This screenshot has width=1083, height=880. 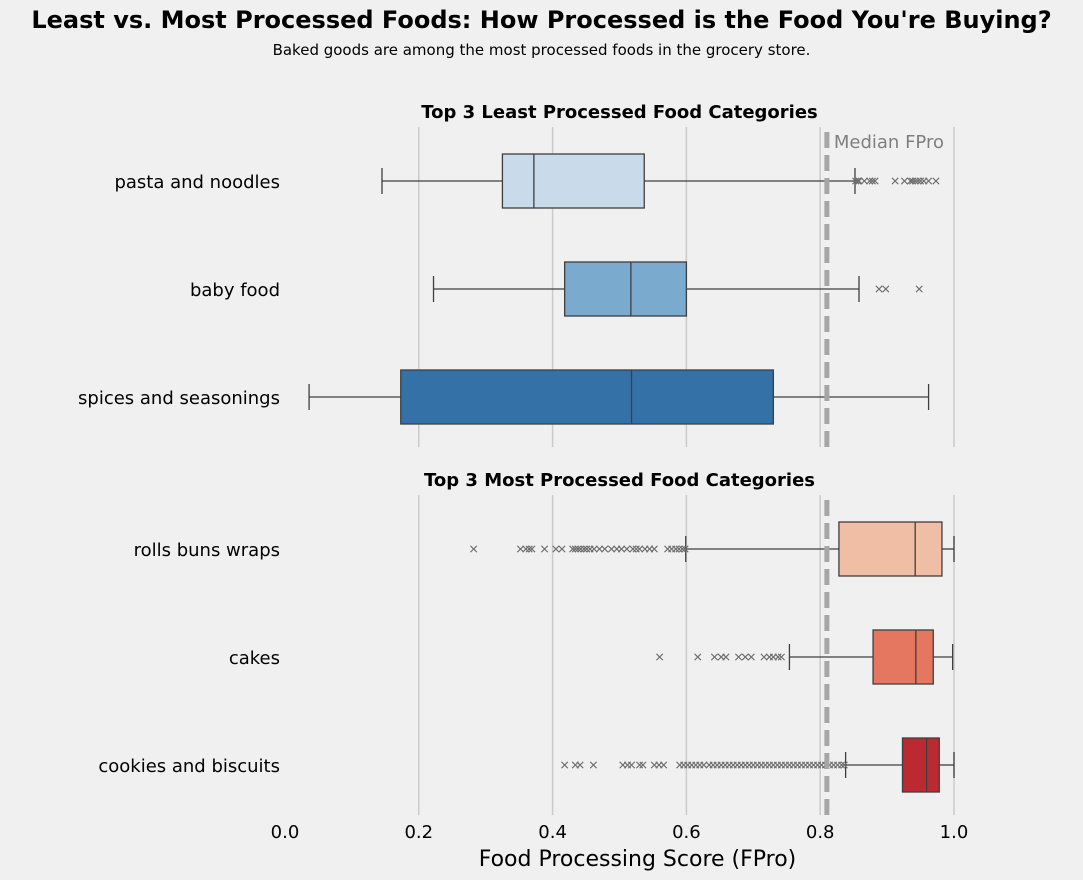 What do you see at coordinates (889, 142) in the screenshot?
I see `median-fpro-label: Median FPro` at bounding box center [889, 142].